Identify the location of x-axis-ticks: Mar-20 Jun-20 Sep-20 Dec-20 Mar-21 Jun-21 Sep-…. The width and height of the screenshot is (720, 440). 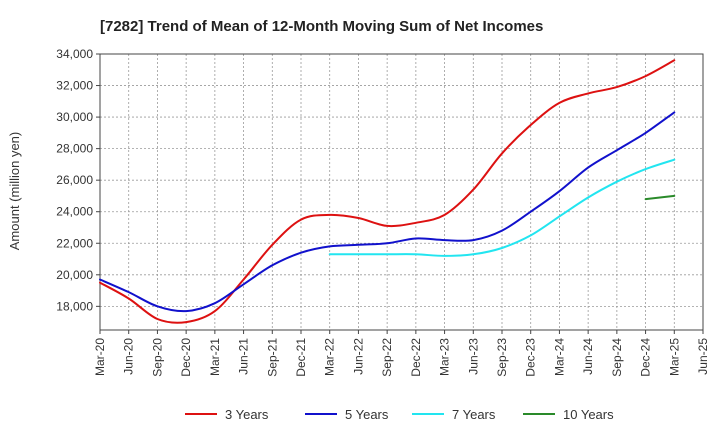
(401, 353).